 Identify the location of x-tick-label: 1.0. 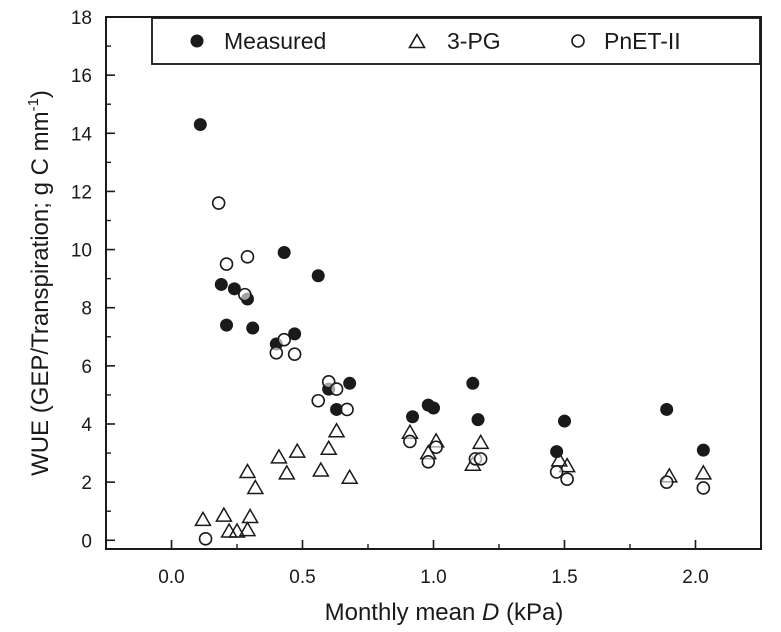
(433, 577).